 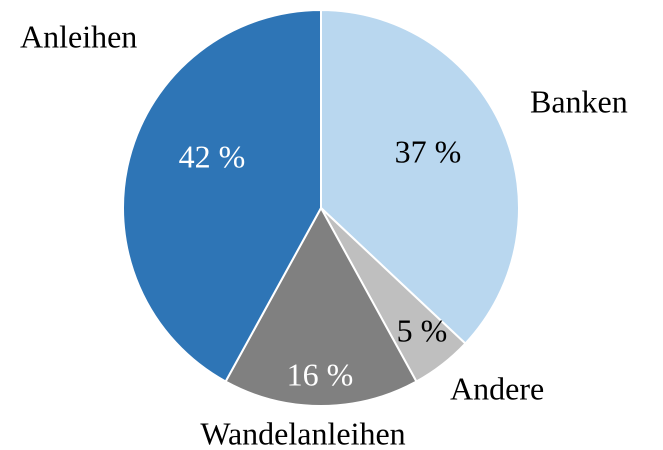 What do you see at coordinates (78, 36) in the screenshot?
I see `category-label: Anleihen` at bounding box center [78, 36].